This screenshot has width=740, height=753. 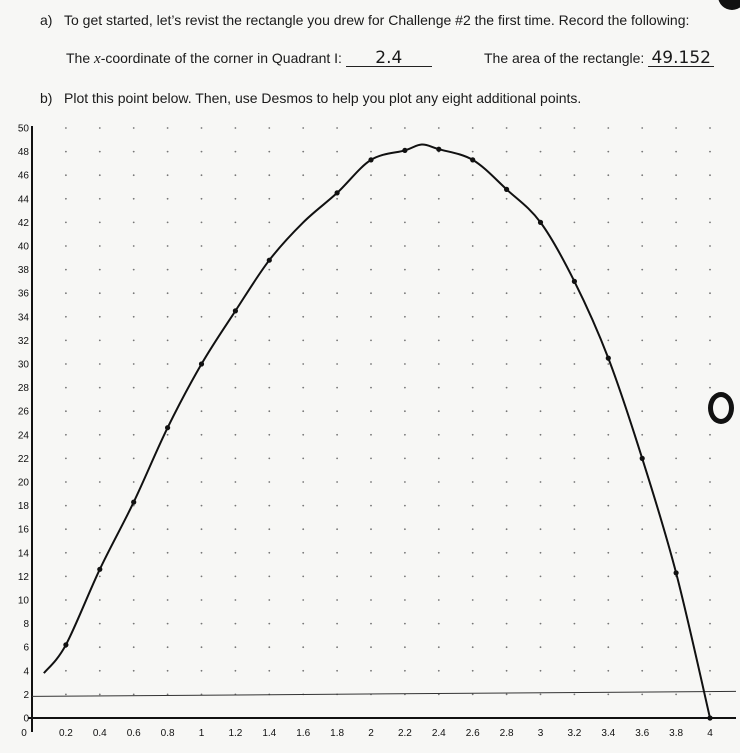 What do you see at coordinates (681, 58) in the screenshot?
I see `area-answer: 49.152` at bounding box center [681, 58].